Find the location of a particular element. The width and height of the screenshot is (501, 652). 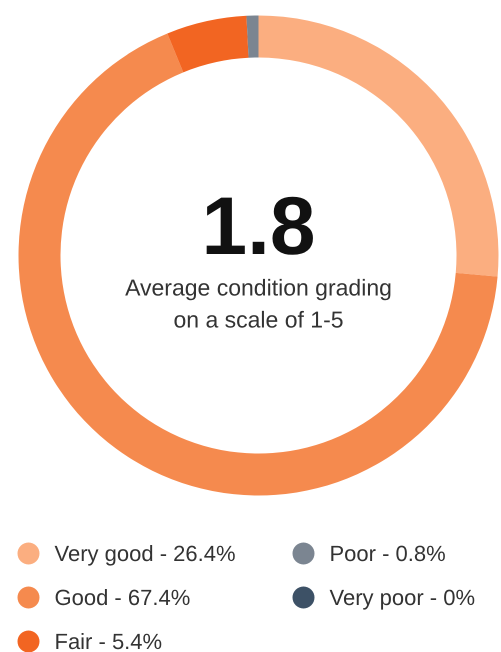

text: Average condition grading on a scale of 1-5 is located at coordinates (258, 303).